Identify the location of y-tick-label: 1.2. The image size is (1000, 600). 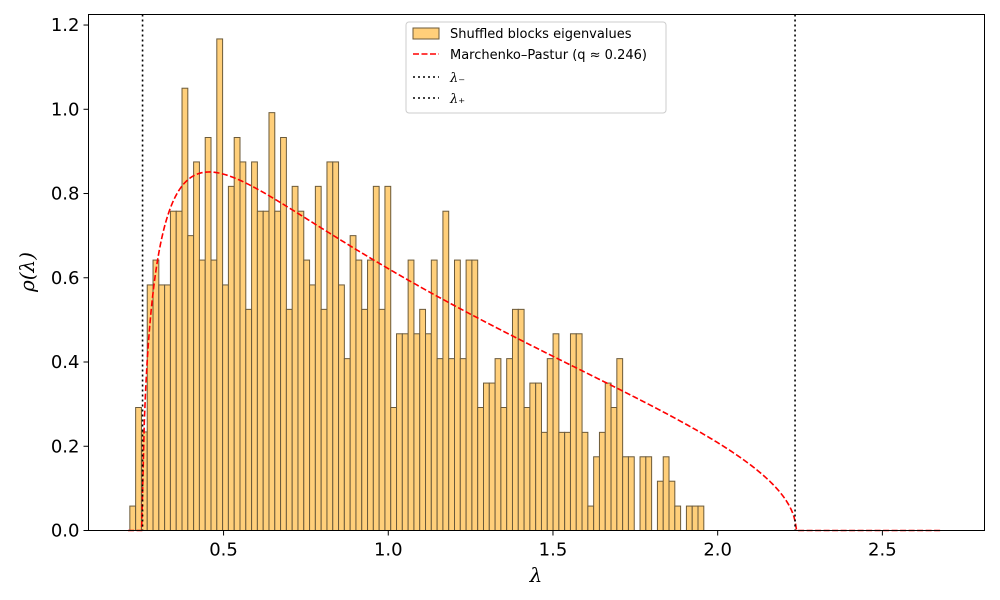
(65, 25).